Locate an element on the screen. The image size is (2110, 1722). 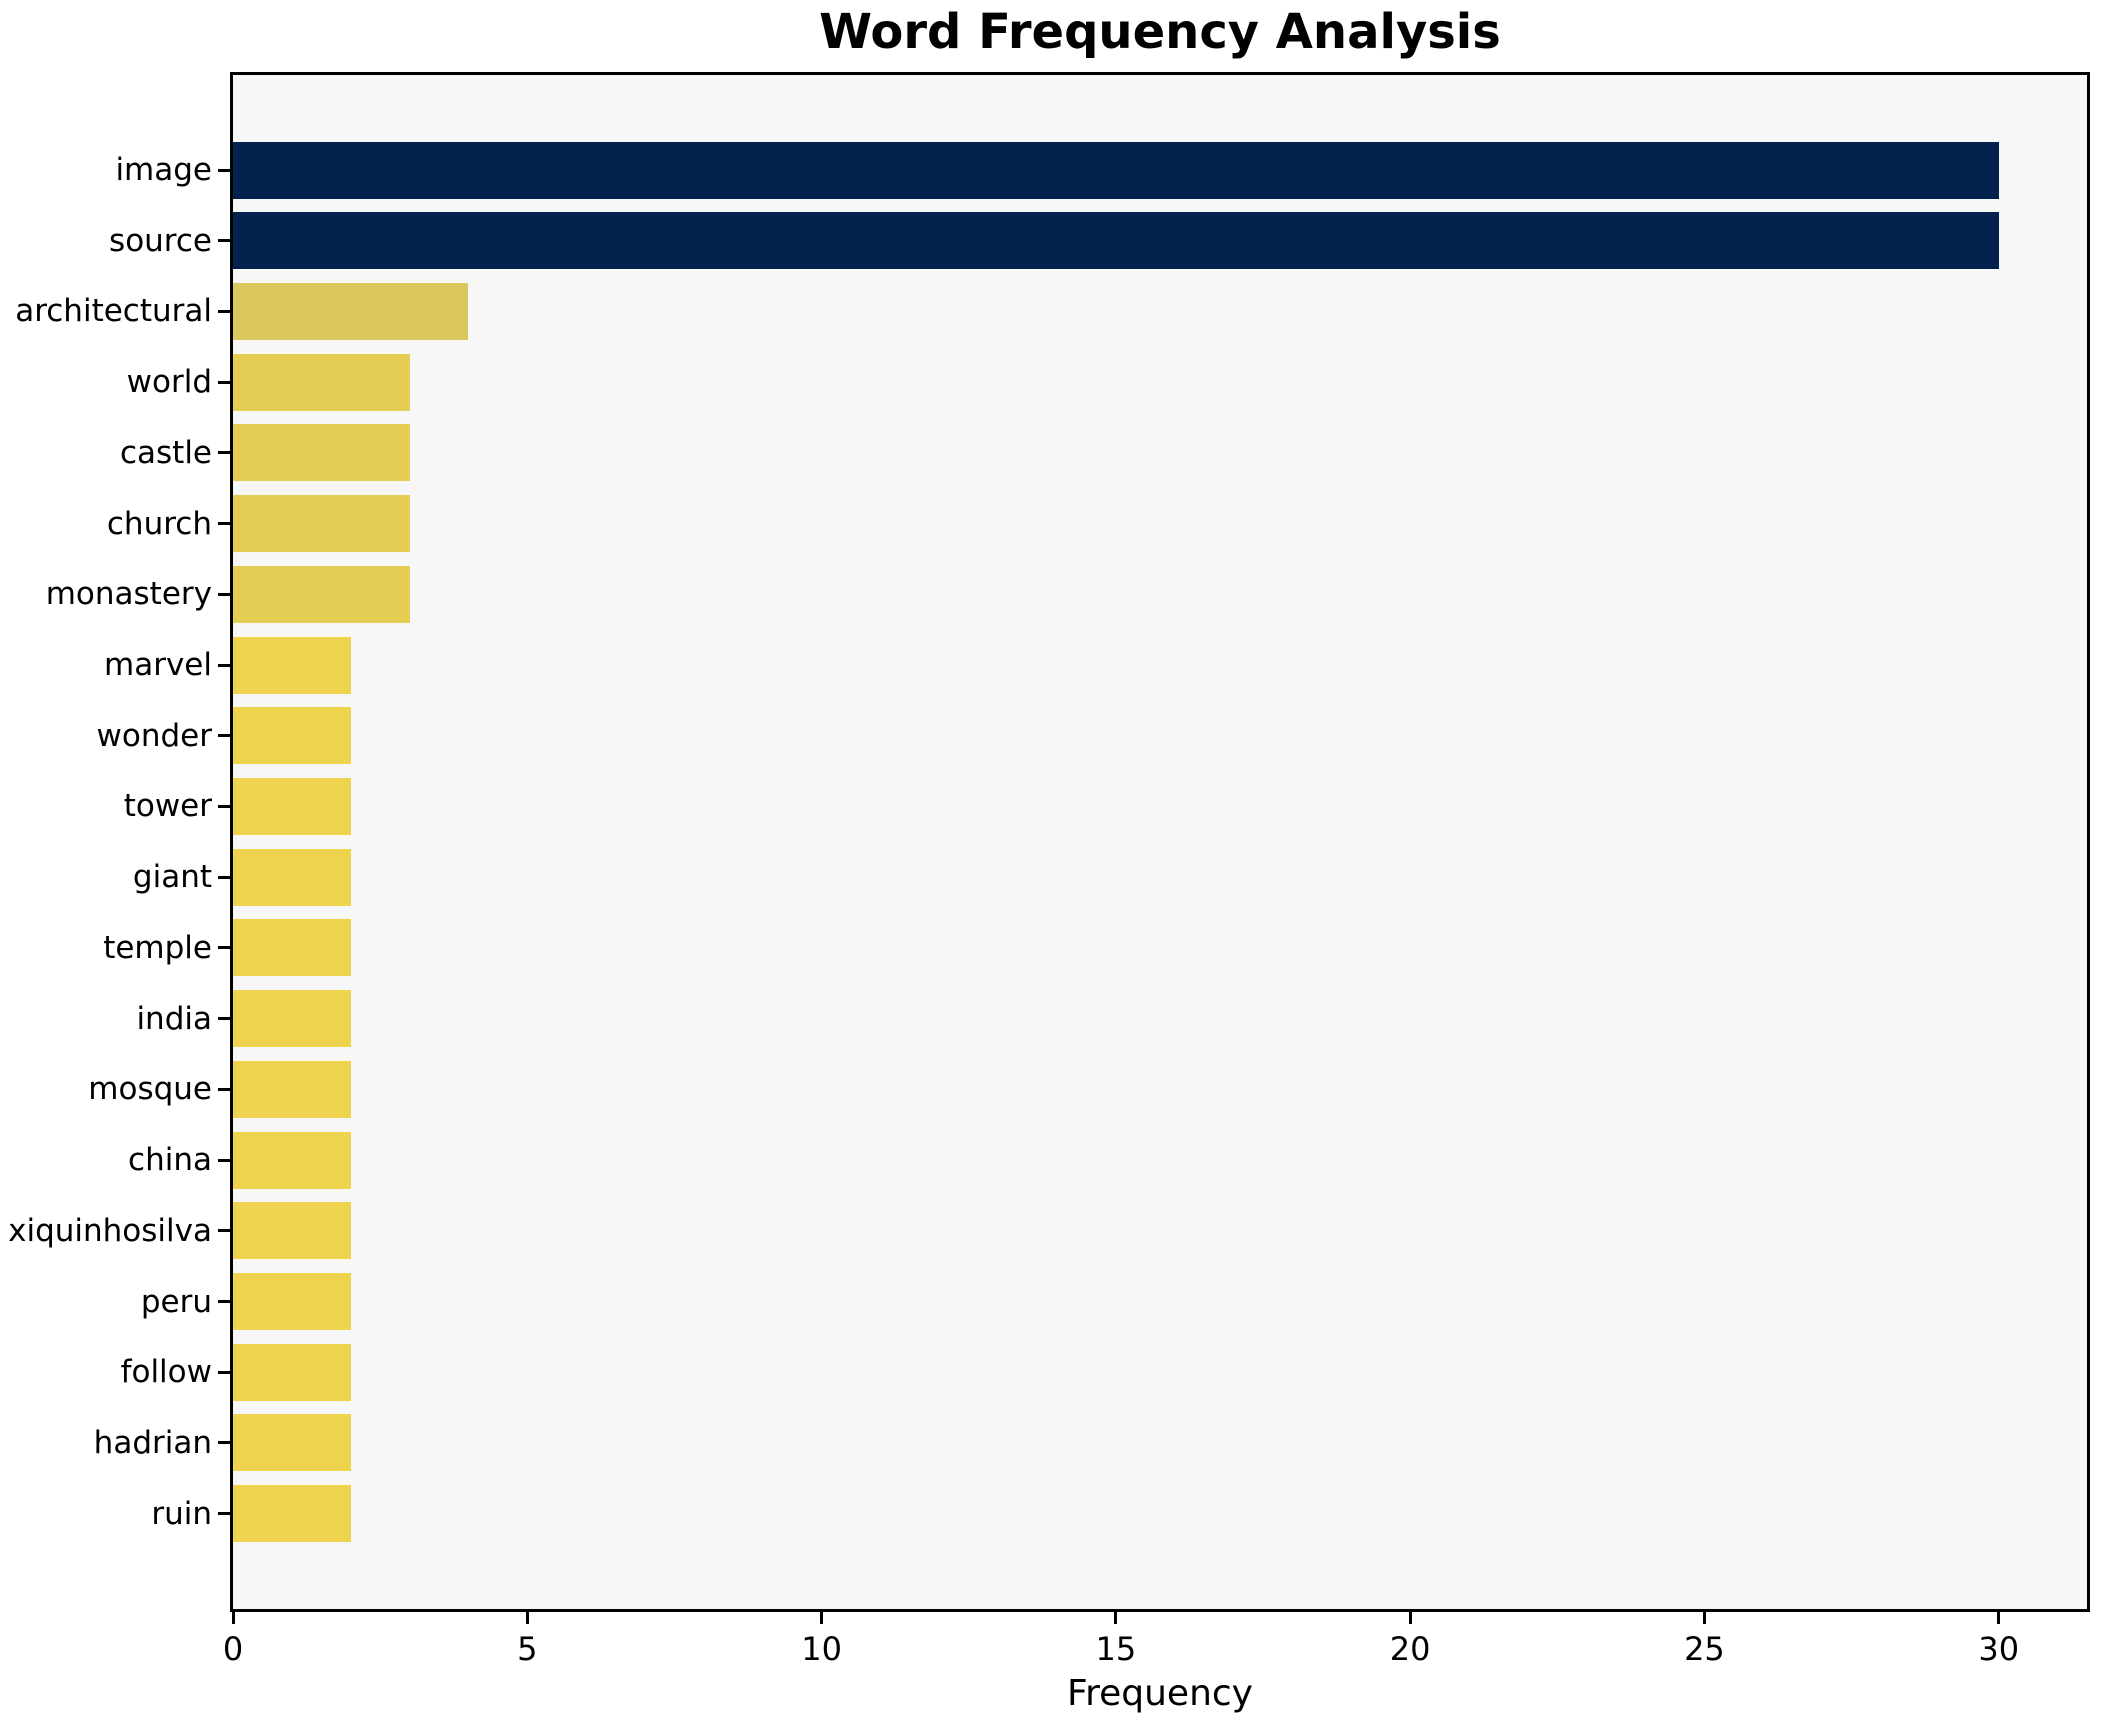
y-tick-label-castle: castle is located at coordinates (165, 452).